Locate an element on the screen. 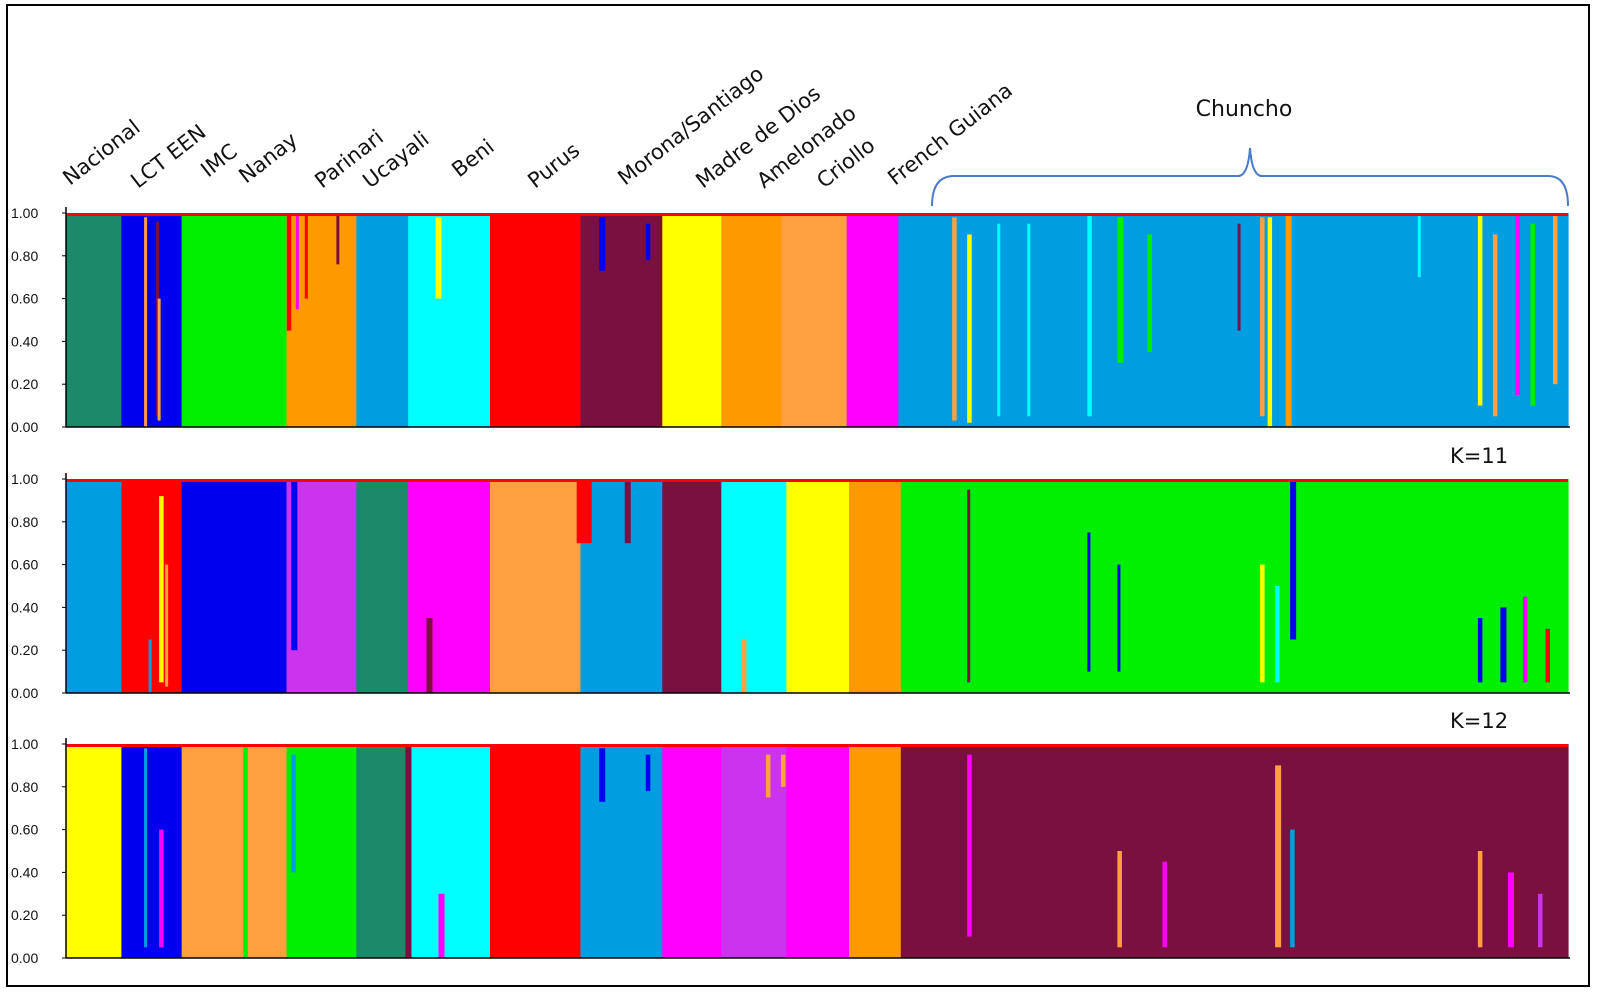 This screenshot has height=995, width=1600. population-label: IMC is located at coordinates (218, 160).